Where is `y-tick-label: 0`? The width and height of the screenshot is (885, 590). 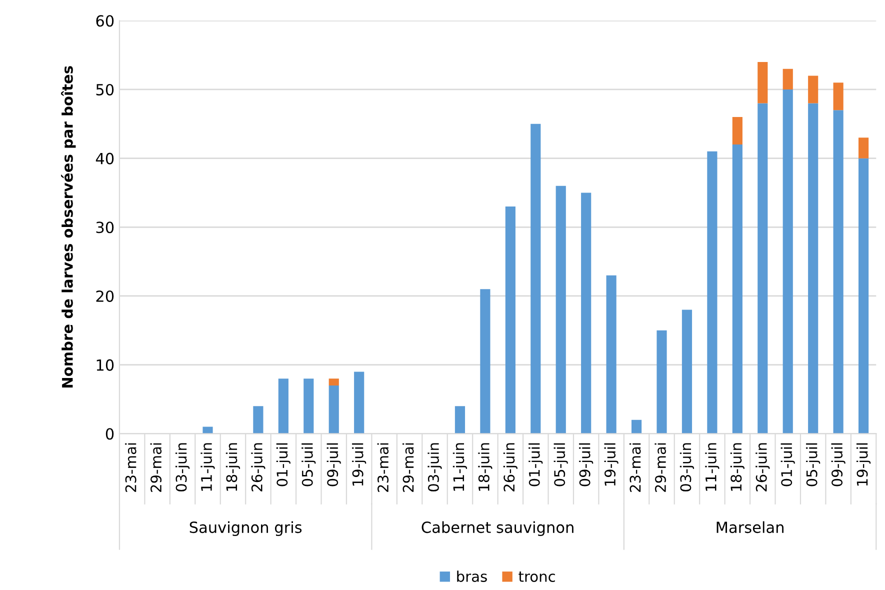
y-tick-label: 0 is located at coordinates (110, 434).